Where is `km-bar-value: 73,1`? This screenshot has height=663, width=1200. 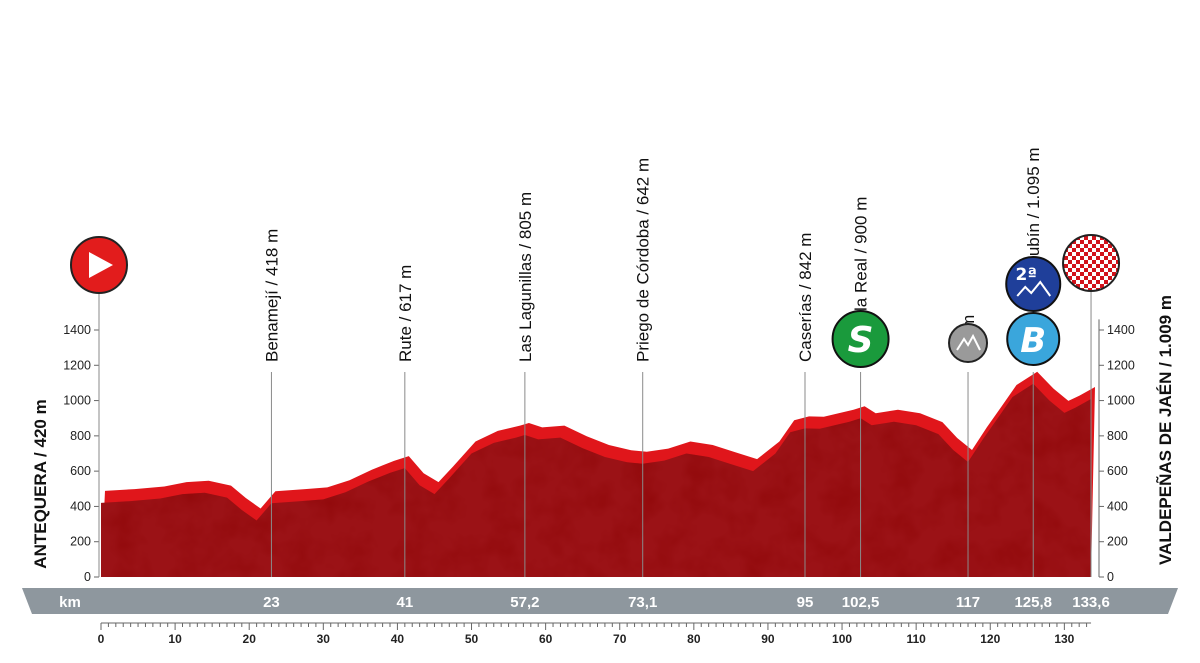 km-bar-value: 73,1 is located at coordinates (642, 602).